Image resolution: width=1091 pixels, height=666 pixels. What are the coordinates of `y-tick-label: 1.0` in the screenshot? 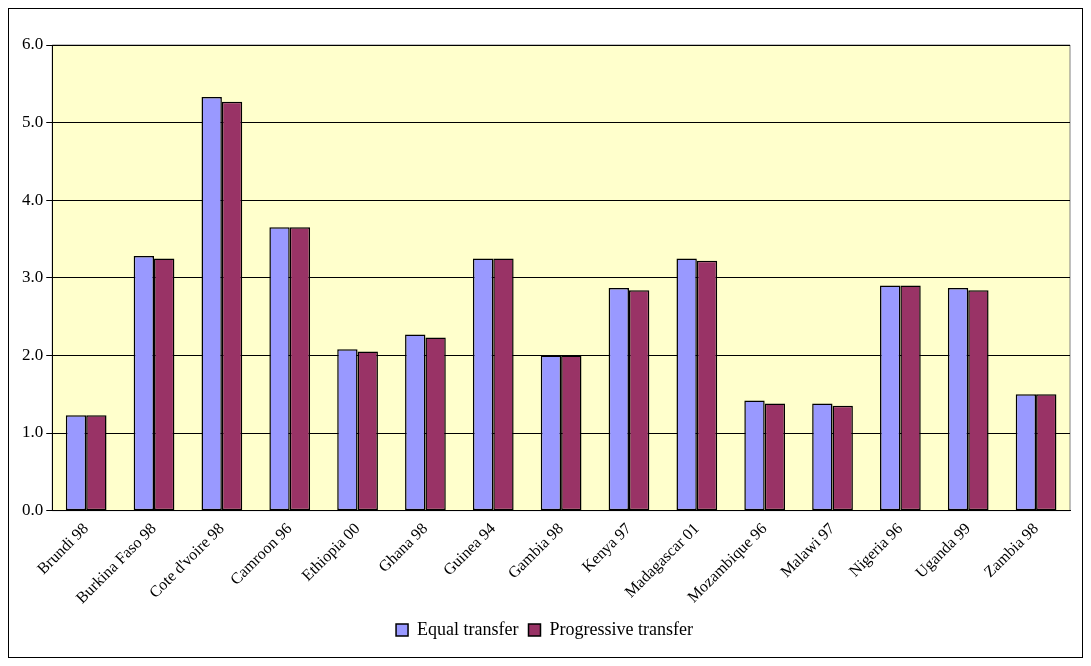 It's located at (33, 432).